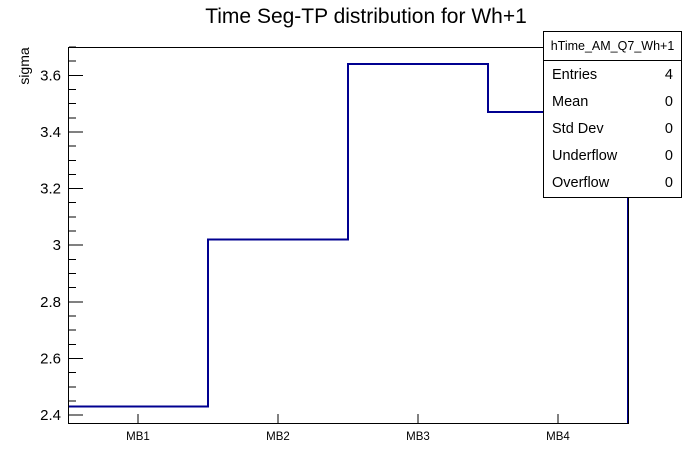 The height and width of the screenshot is (472, 696). I want to click on stats-box-title: hTime_AM_Q7_Wh+1, so click(612, 46).